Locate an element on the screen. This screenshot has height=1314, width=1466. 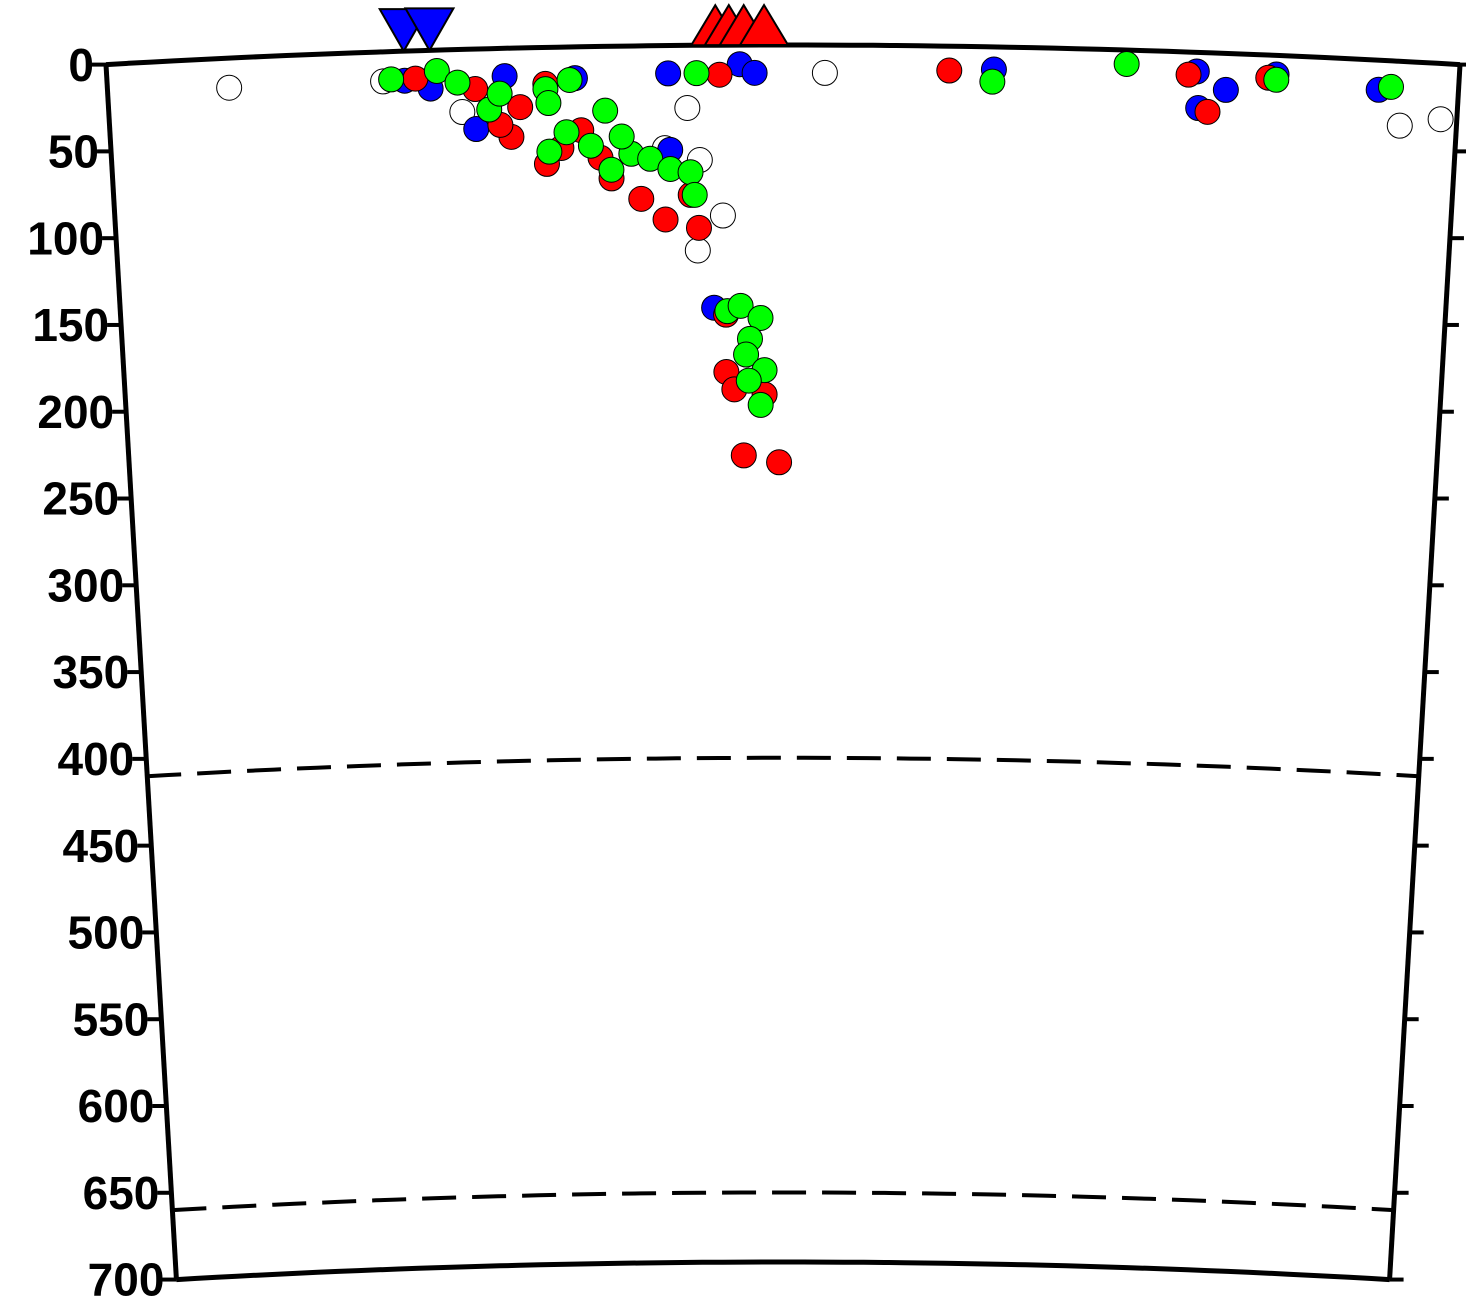
y-tick-label: 500 is located at coordinates (106, 933).